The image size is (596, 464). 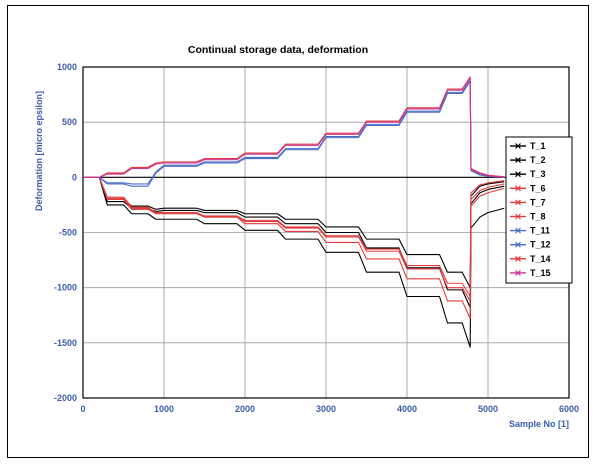 What do you see at coordinates (74, 177) in the screenshot?
I see `y-tick-label: 0` at bounding box center [74, 177].